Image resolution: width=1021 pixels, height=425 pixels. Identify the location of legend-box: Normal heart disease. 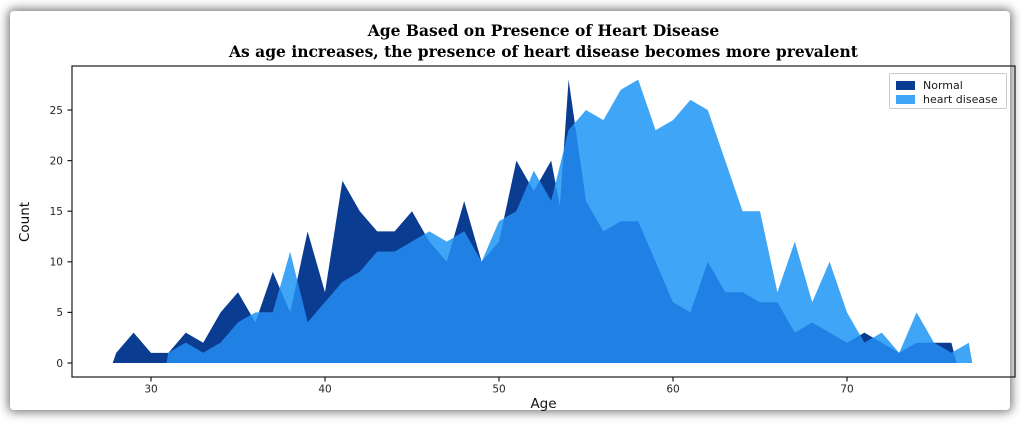
(948, 91).